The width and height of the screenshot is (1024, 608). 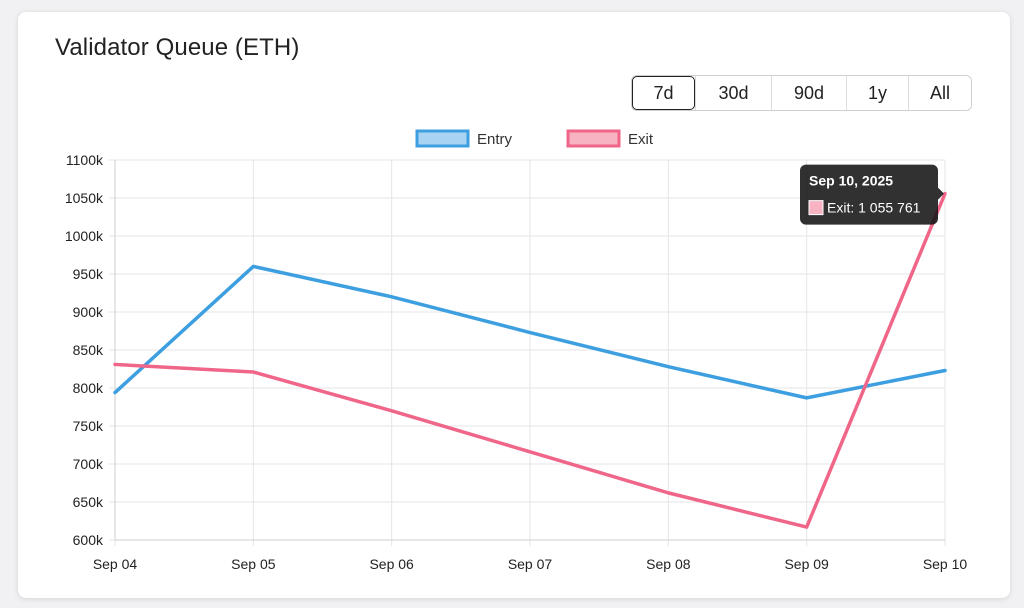 What do you see at coordinates (851, 181) in the screenshot?
I see `tooltip-title: Sep 10, 2025` at bounding box center [851, 181].